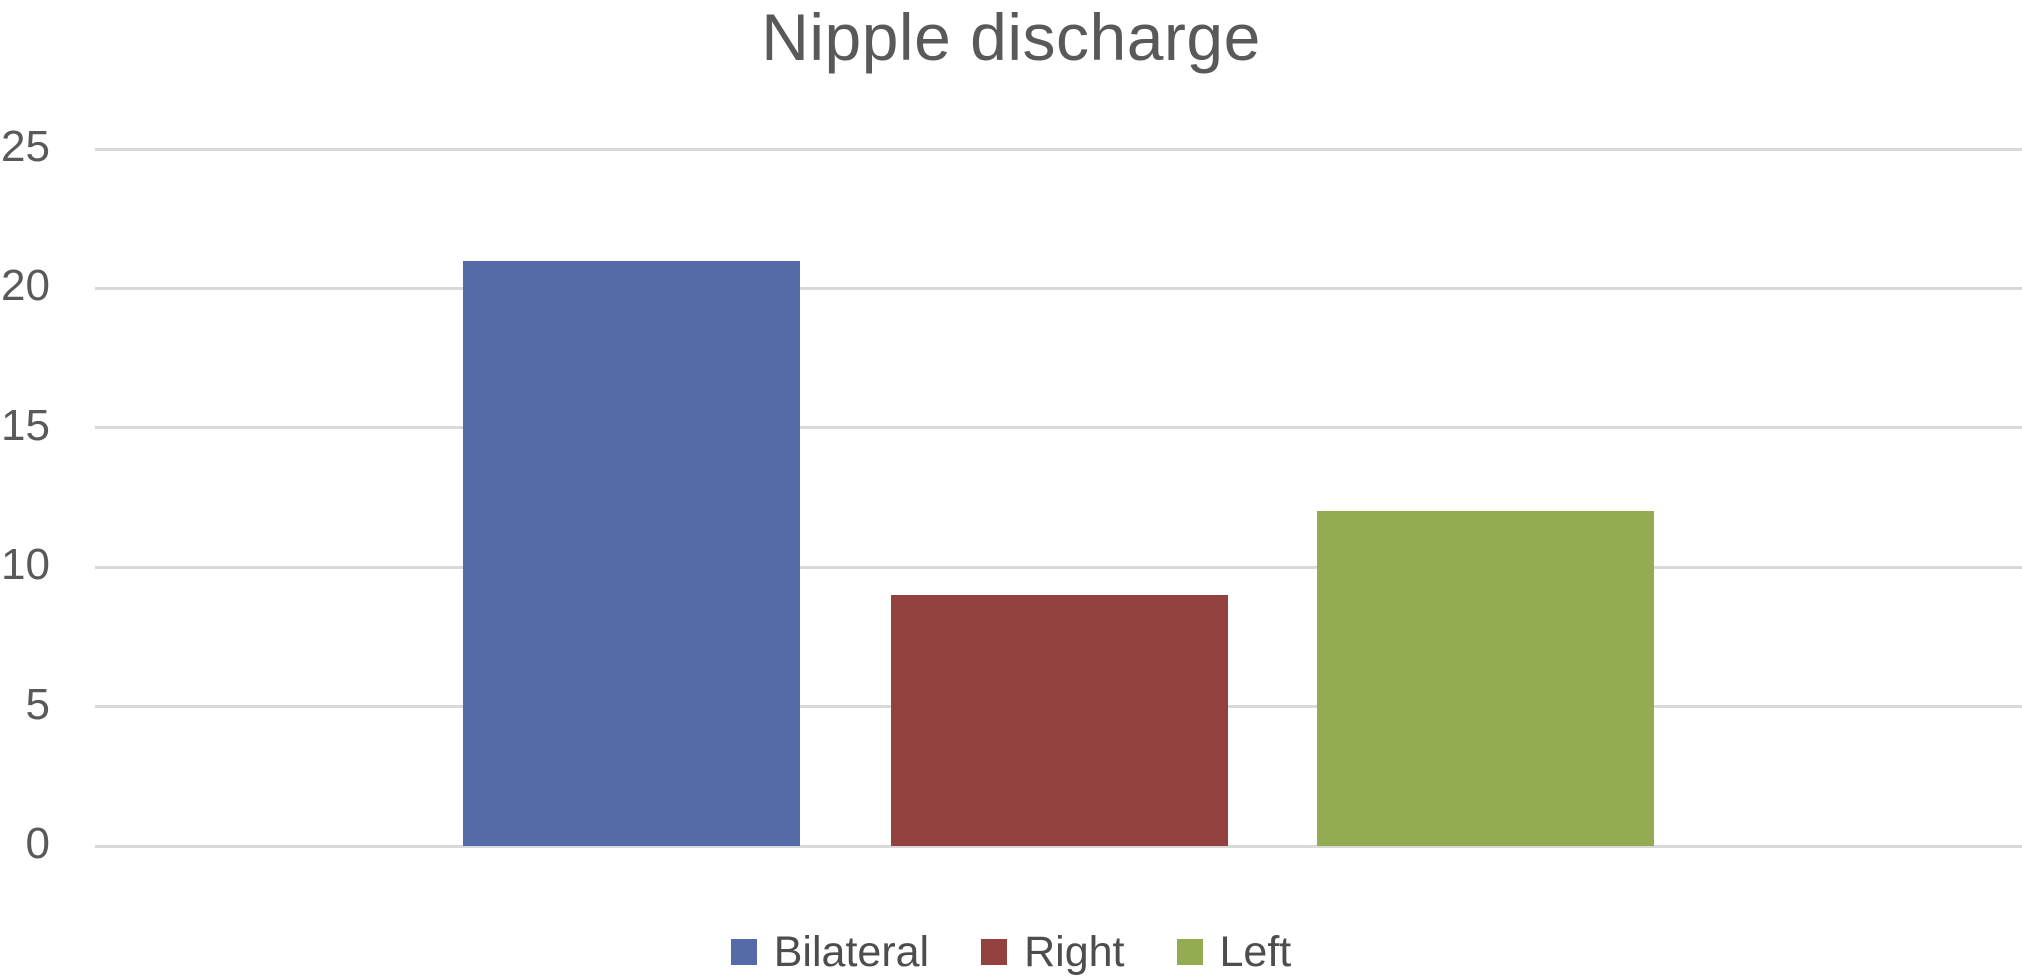 The image size is (2022, 976). I want to click on y-tick-label-5: 5, so click(37, 704).